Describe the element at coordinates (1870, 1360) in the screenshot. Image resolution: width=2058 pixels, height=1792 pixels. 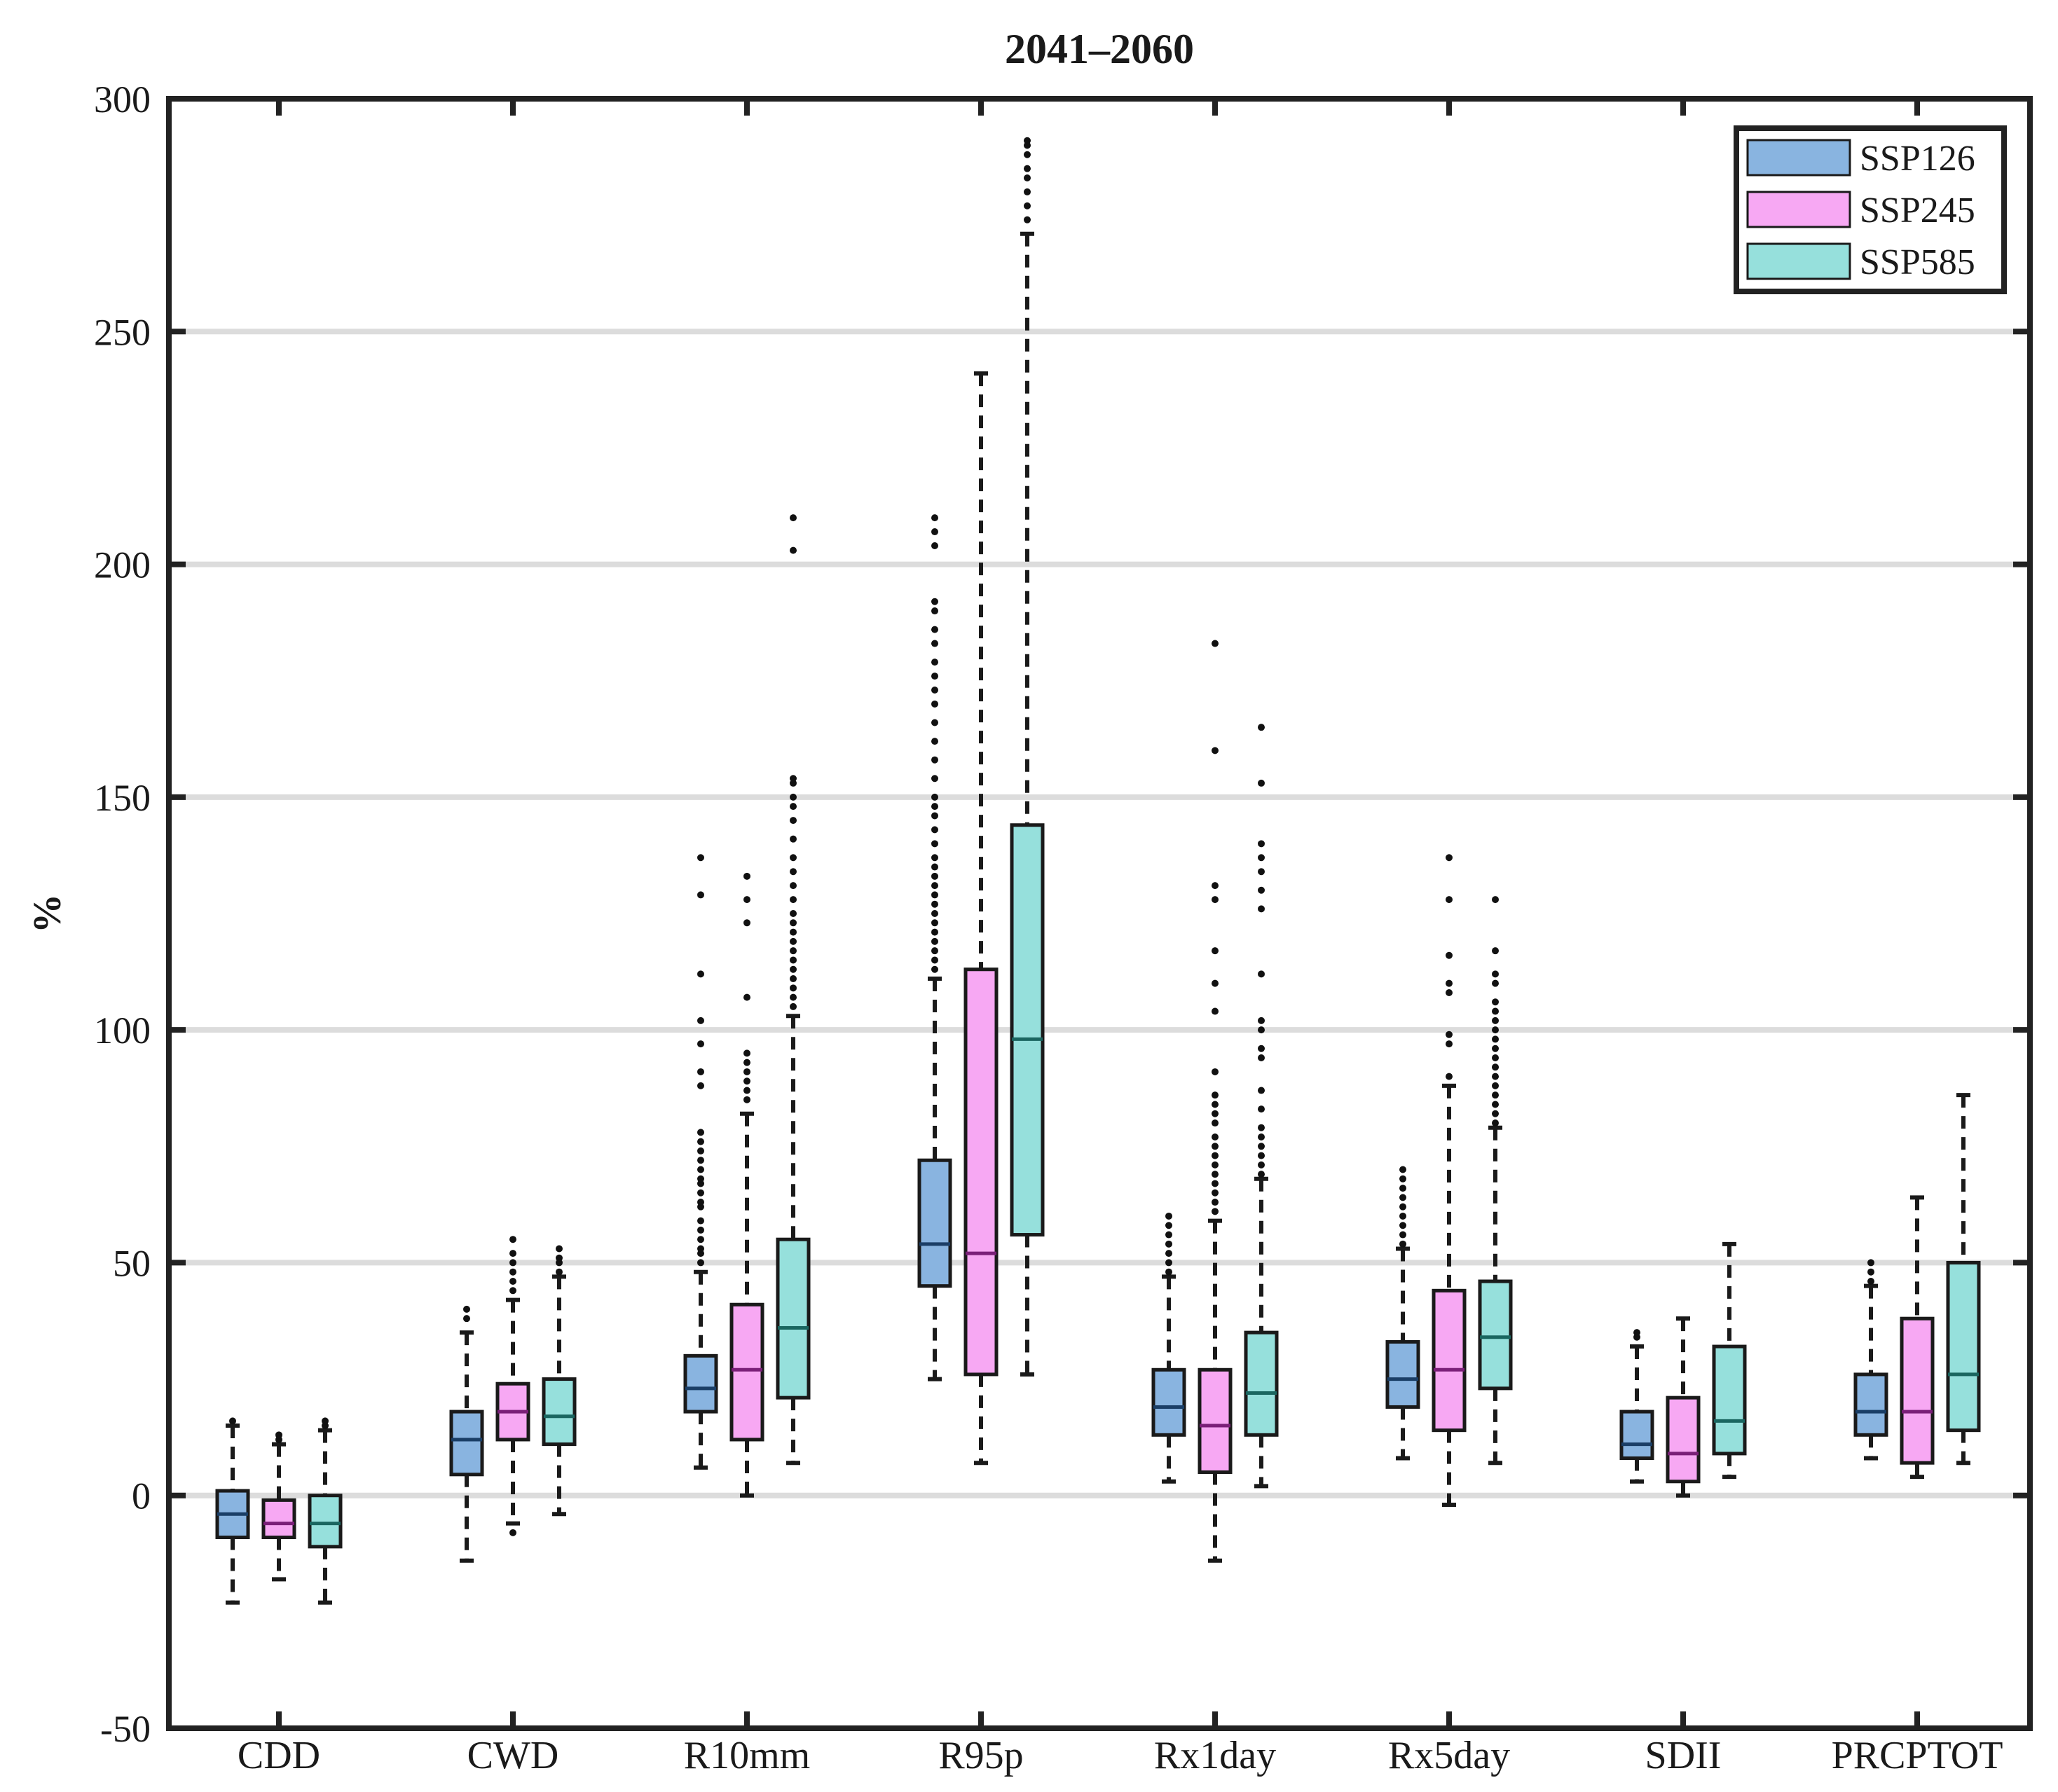
I see `box-ssp126-prcptot` at that location.